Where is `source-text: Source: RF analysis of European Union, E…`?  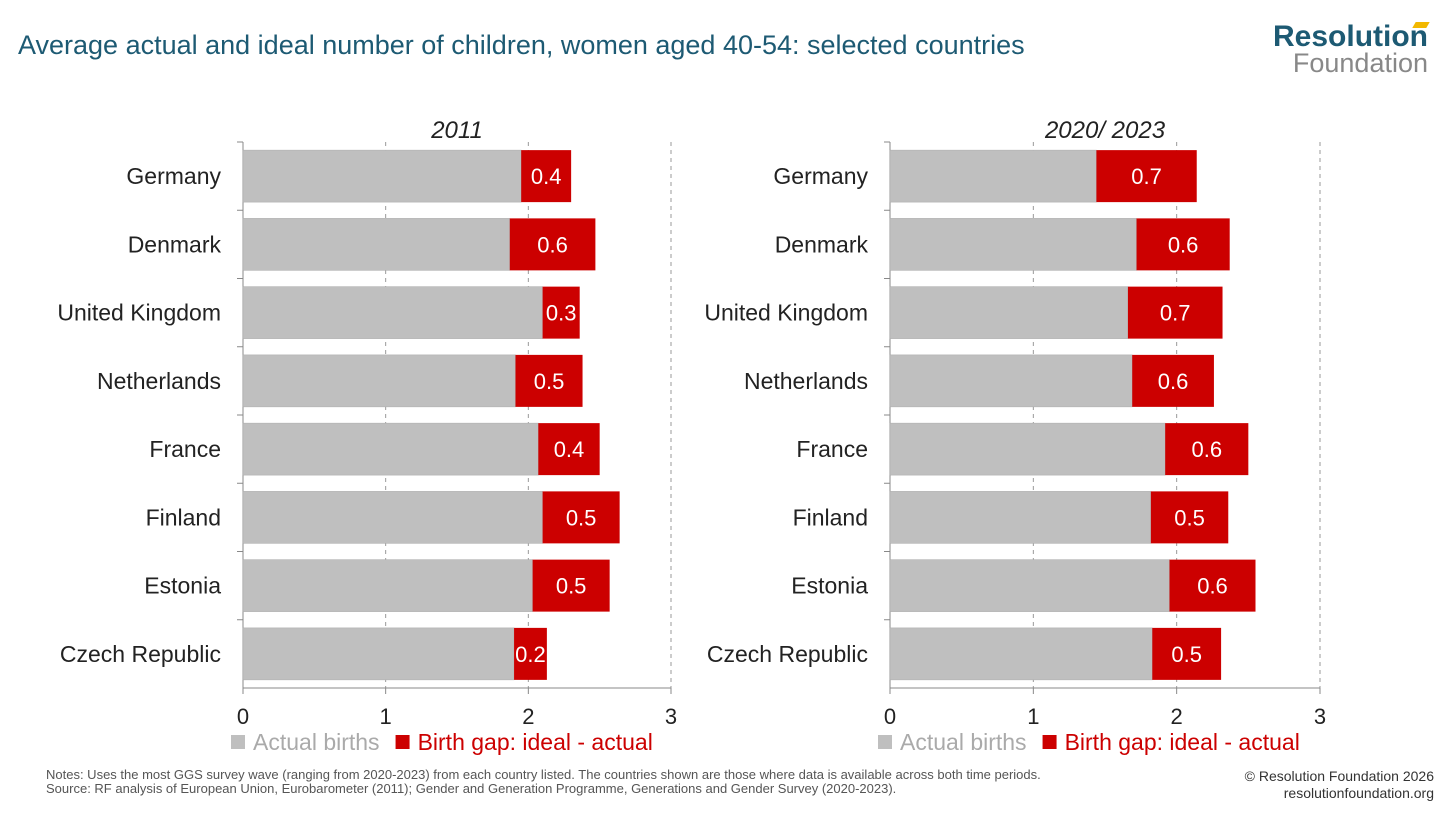
source-text: Source: RF analysis of European Union, E… is located at coordinates (471, 788).